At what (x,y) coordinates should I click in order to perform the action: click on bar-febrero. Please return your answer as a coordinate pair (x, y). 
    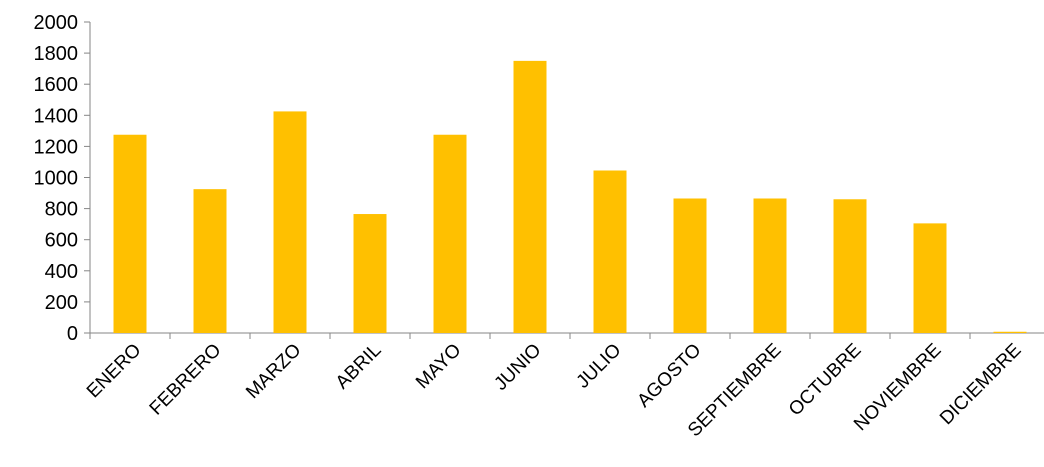
    Looking at the image, I should click on (210, 261).